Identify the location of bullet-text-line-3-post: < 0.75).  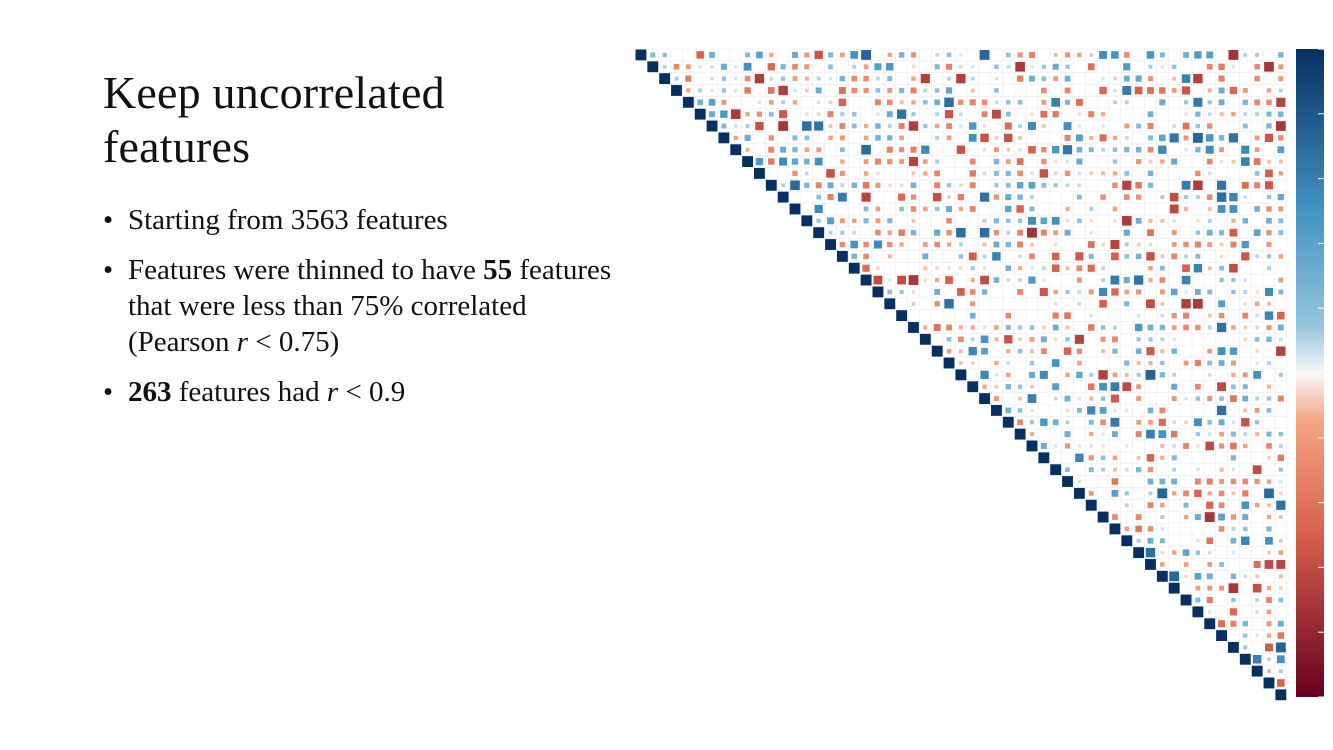
(294, 342).